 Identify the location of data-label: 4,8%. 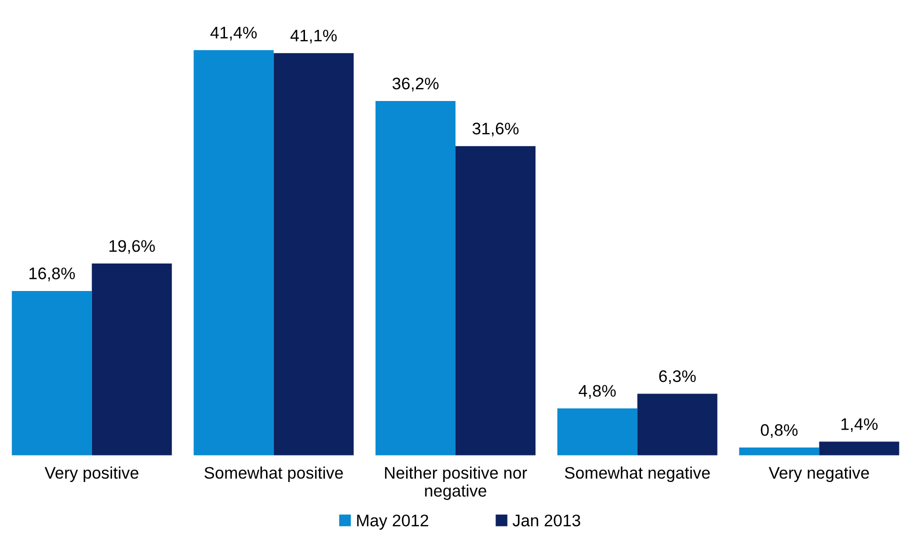
(597, 391).